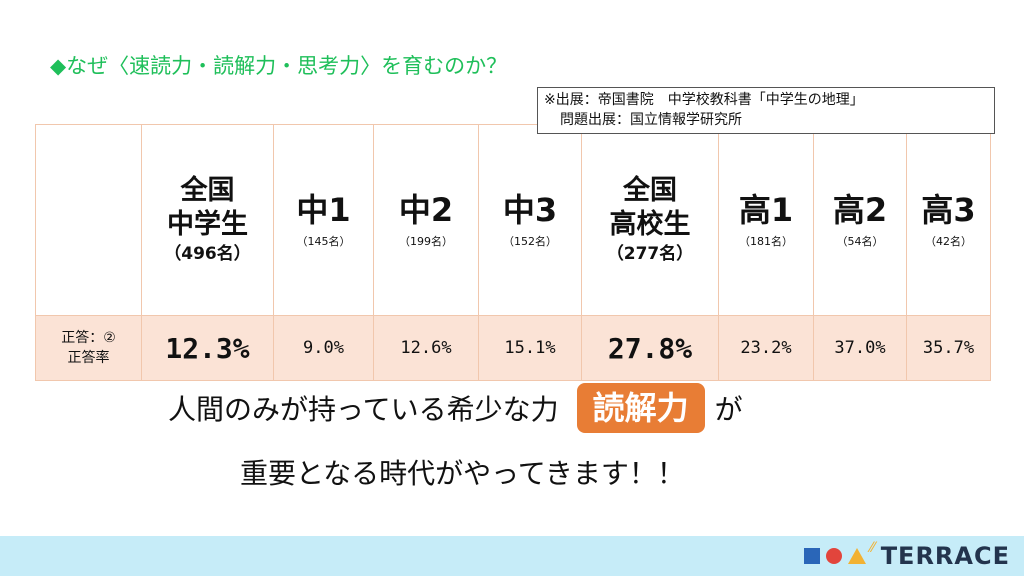  What do you see at coordinates (207, 348) in the screenshot?
I see `value-cell: 12.3%` at bounding box center [207, 348].